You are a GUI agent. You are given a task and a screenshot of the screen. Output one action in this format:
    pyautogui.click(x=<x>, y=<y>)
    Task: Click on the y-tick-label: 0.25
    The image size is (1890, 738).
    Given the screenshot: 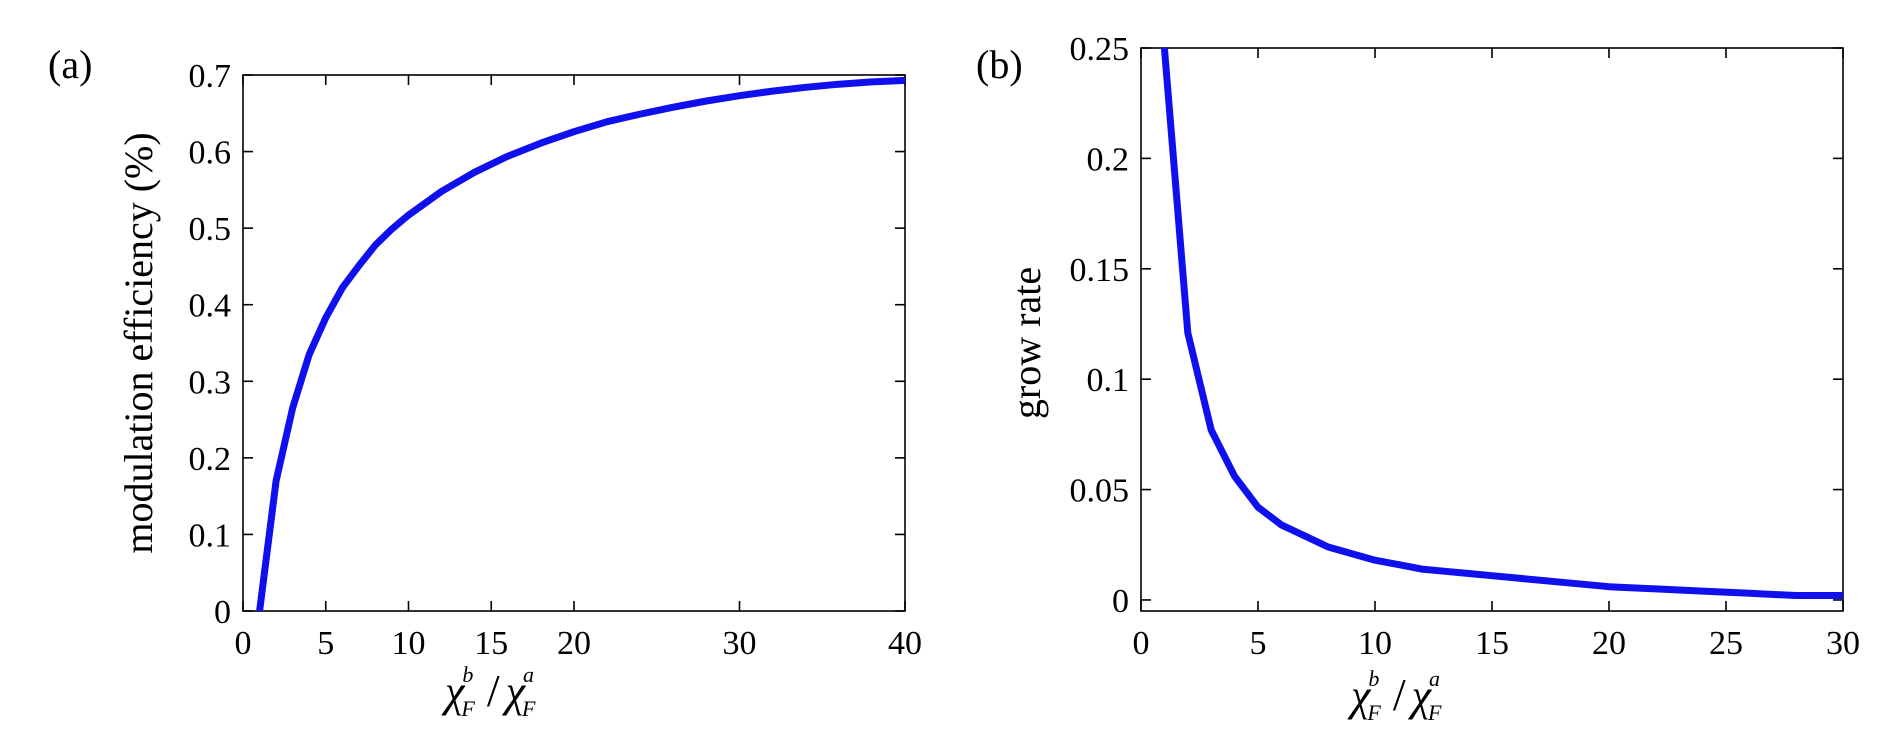 What is the action you would take?
    pyautogui.click(x=1100, y=49)
    